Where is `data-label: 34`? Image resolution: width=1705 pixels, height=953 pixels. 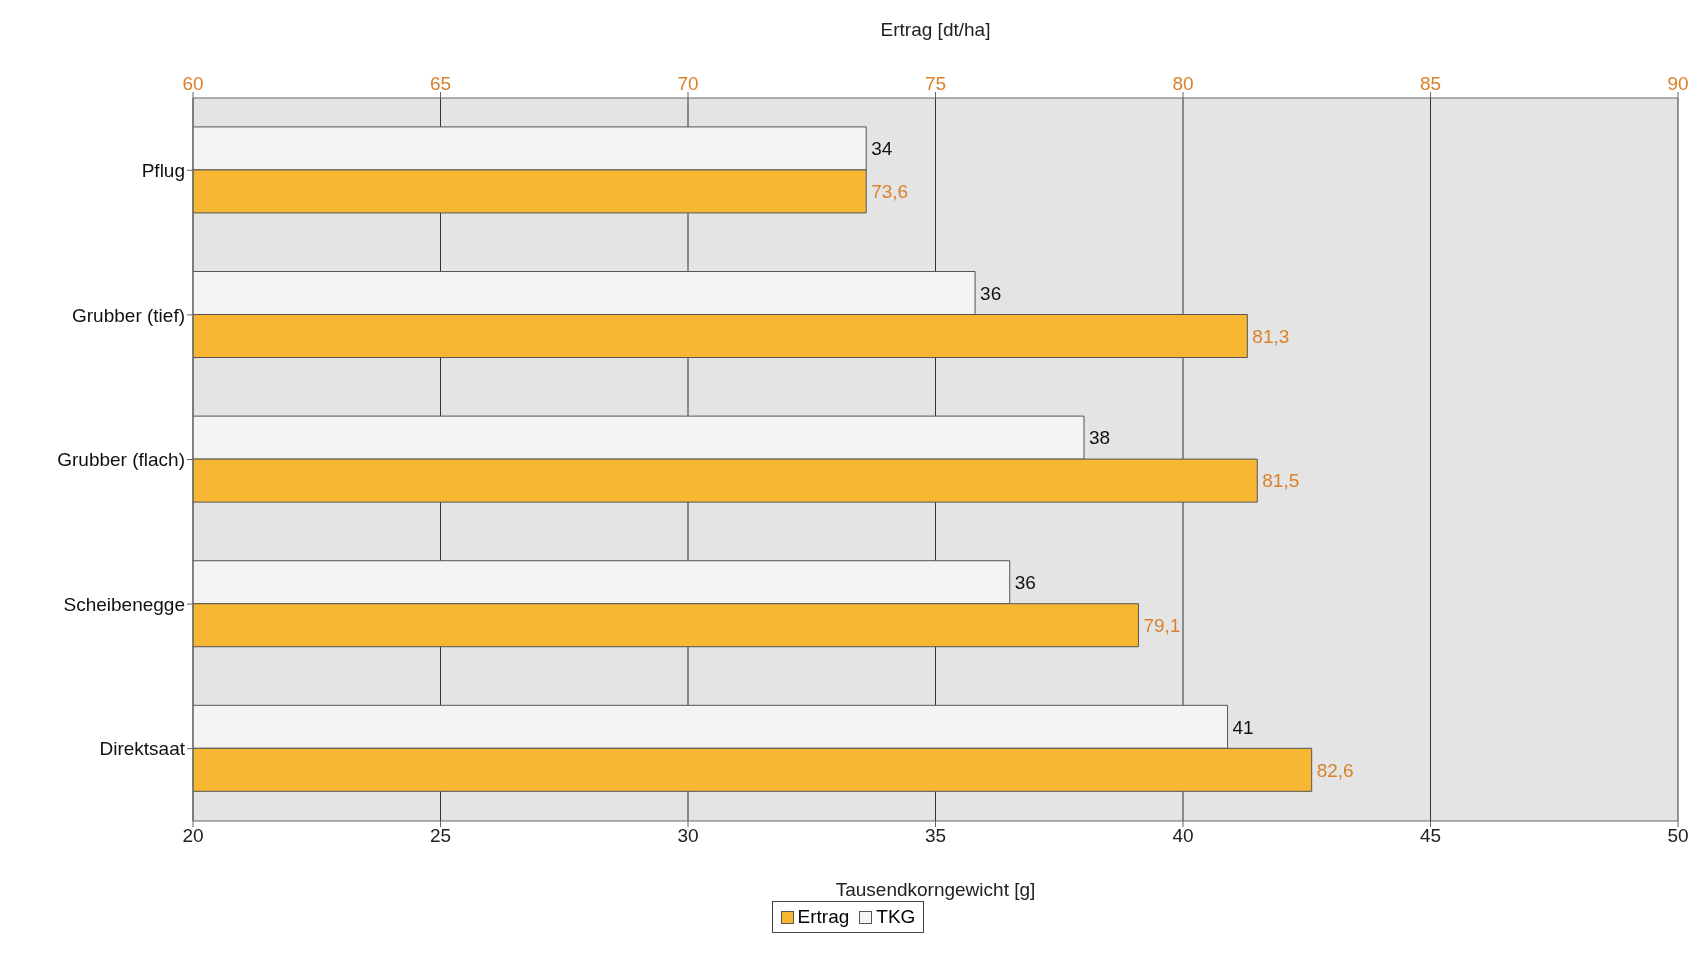
data-label: 34 is located at coordinates (882, 149).